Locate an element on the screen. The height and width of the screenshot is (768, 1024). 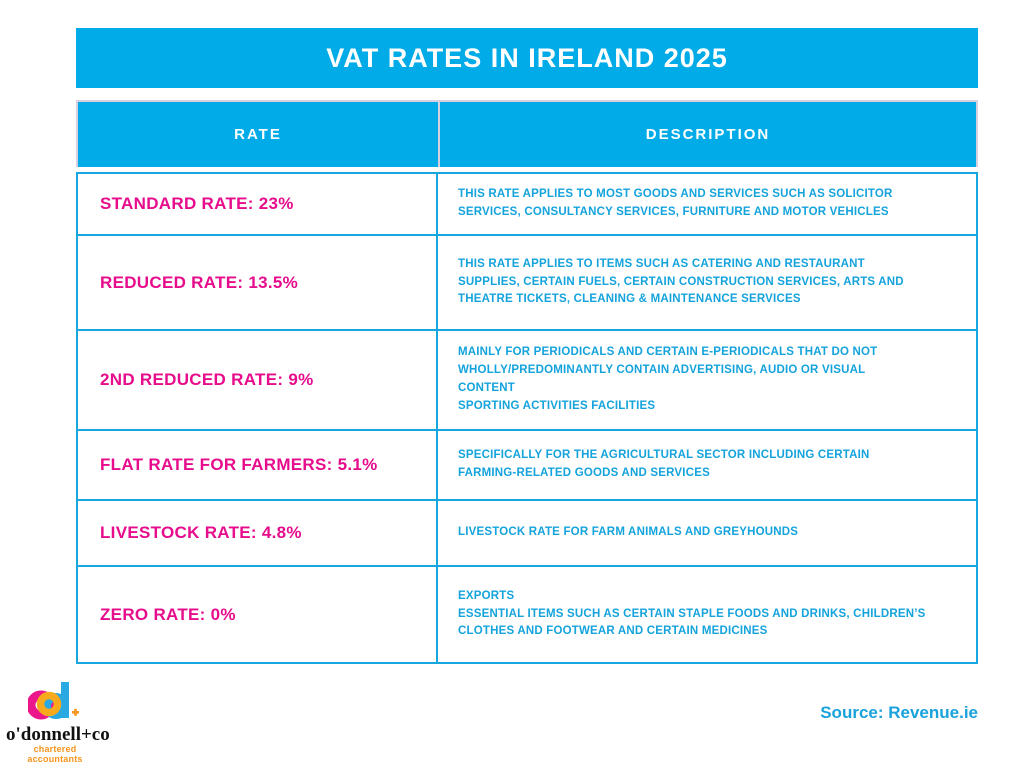
rate-cell: STANDARD RATE: 23% is located at coordinates (197, 203).